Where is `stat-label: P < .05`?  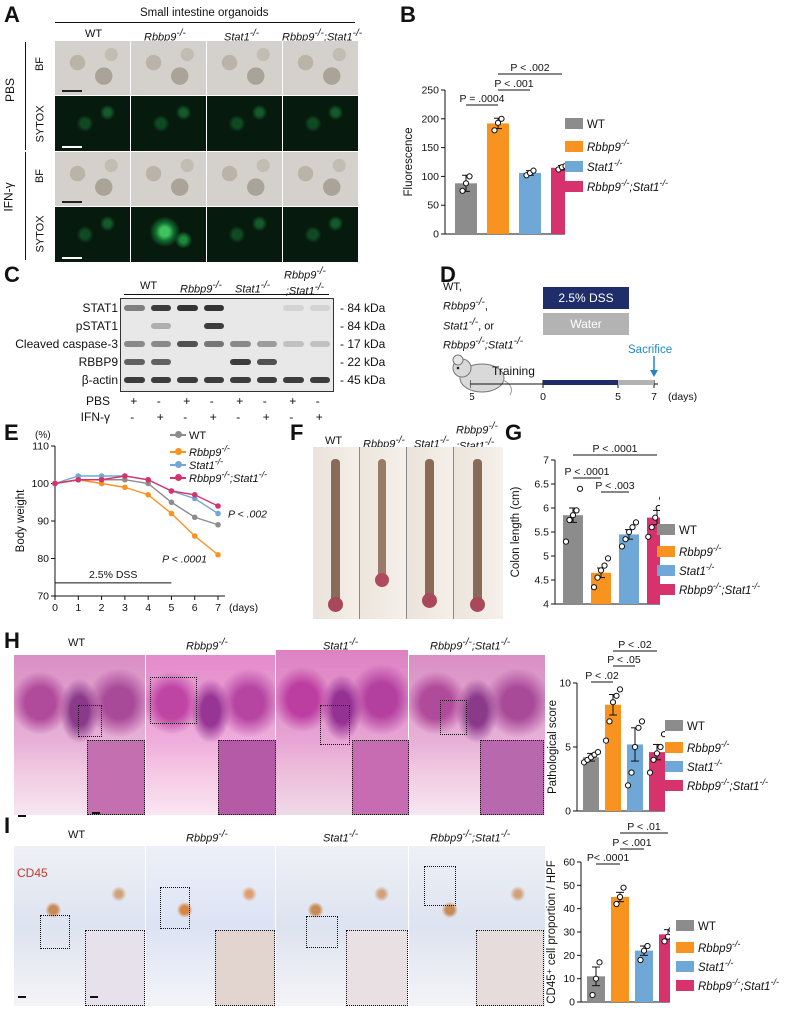 stat-label: P < .05 is located at coordinates (624, 660).